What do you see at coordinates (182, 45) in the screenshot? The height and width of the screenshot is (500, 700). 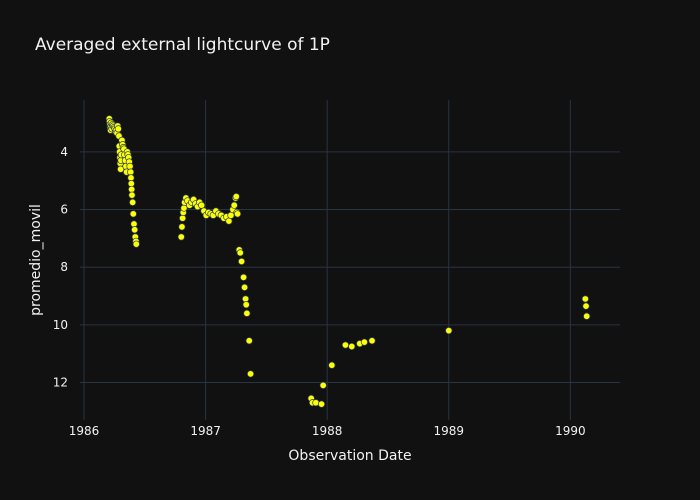 I see `chart-title: Averaged external lightcurve of 1P` at bounding box center [182, 45].